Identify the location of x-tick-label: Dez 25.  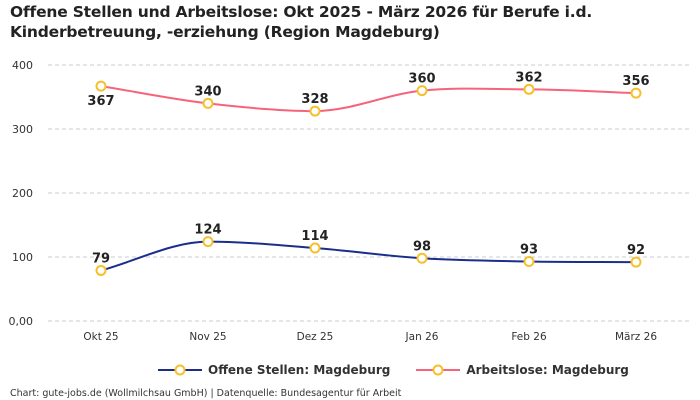
(315, 337).